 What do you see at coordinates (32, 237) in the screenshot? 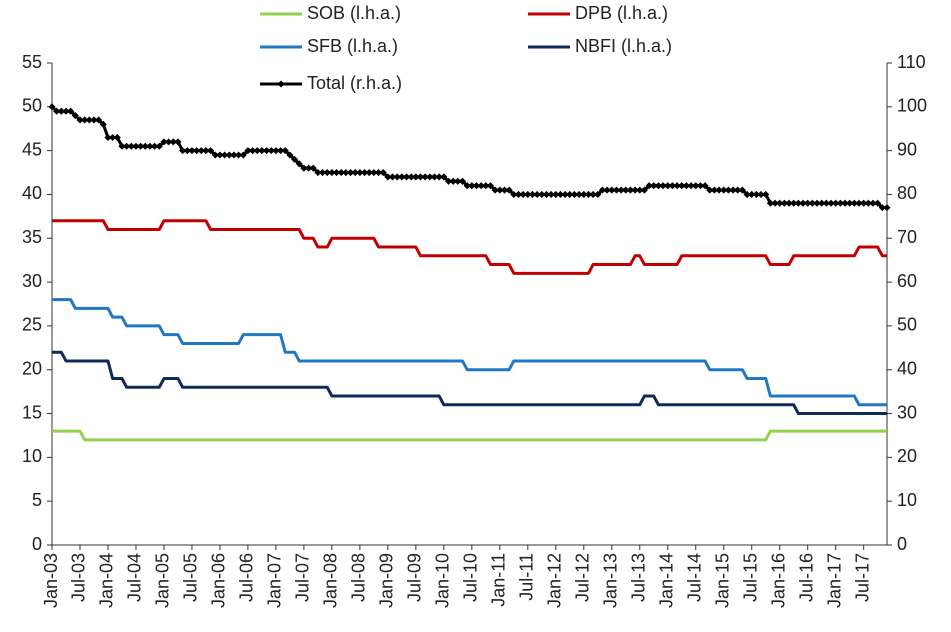
I see `y-tick-label: 35` at bounding box center [32, 237].